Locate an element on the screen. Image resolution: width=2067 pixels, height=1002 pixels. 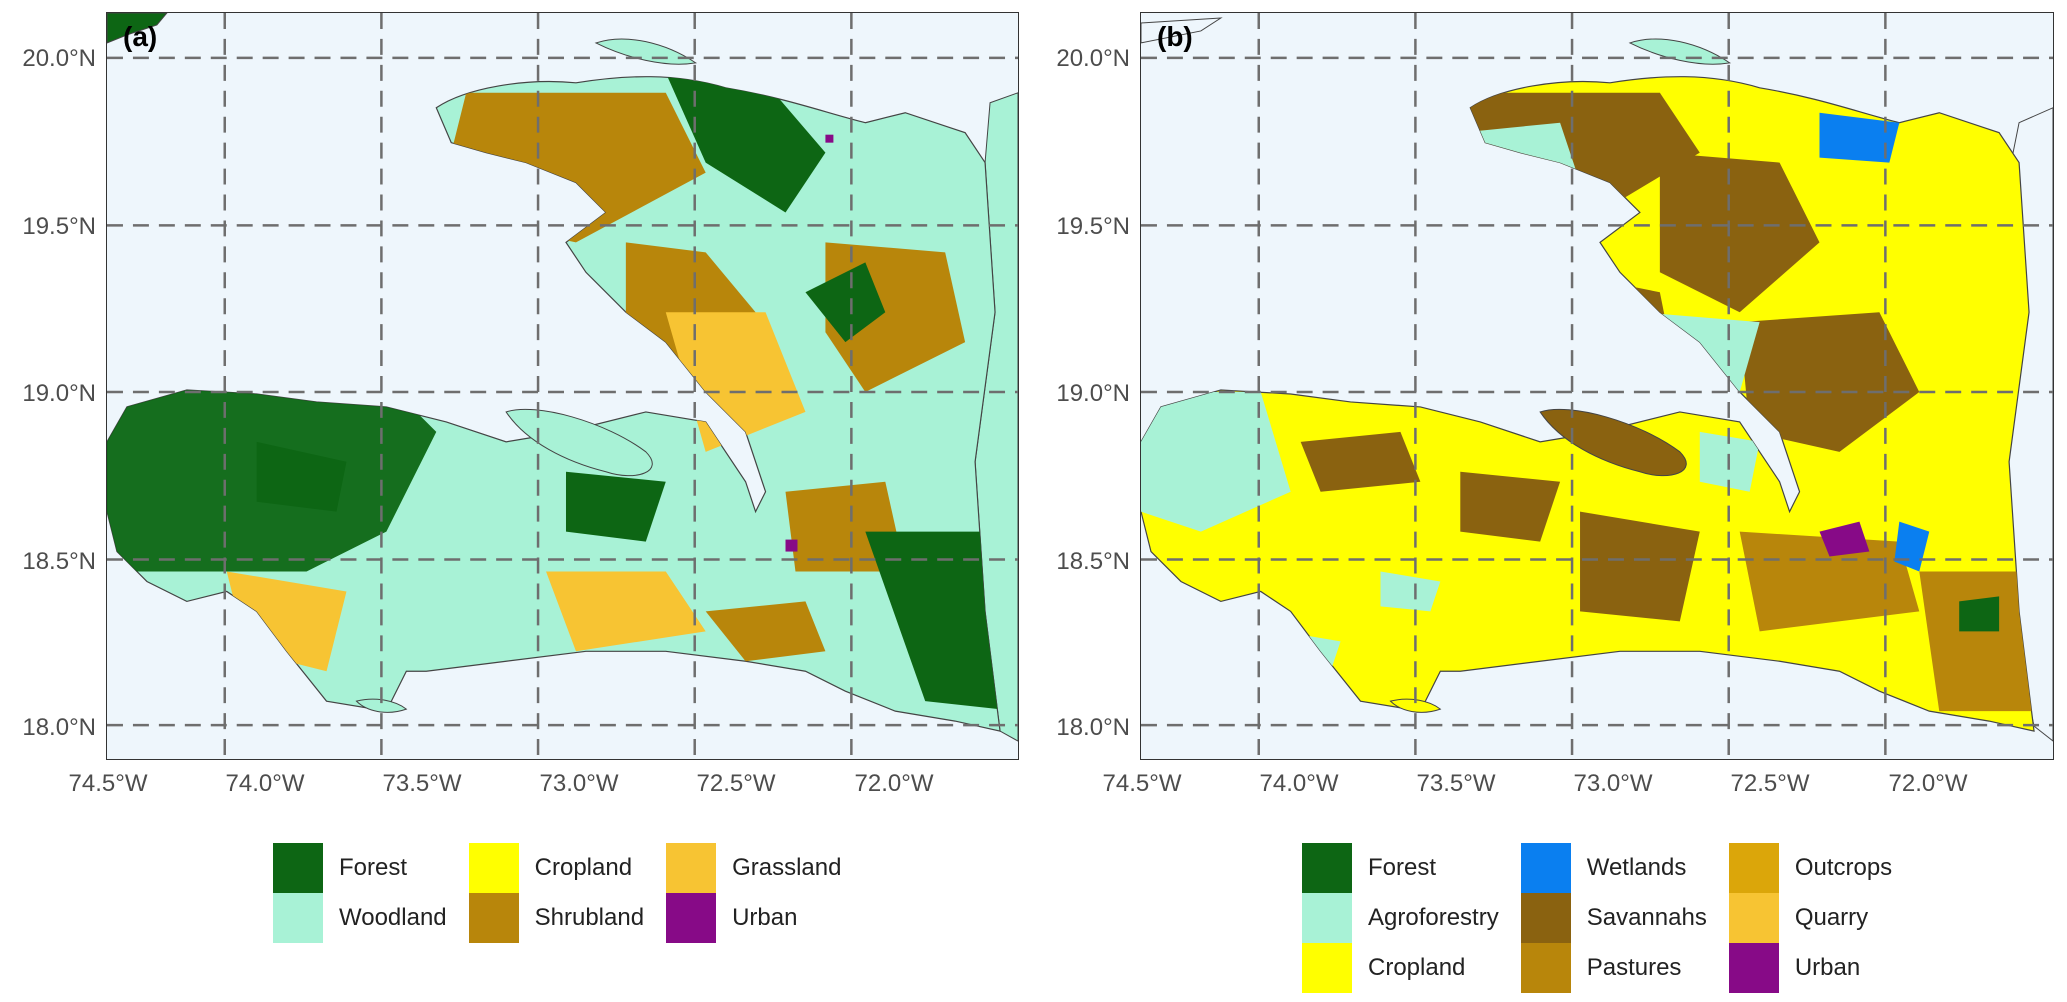
legend-item-agroforestry: Agroforestry is located at coordinates (1400, 918).